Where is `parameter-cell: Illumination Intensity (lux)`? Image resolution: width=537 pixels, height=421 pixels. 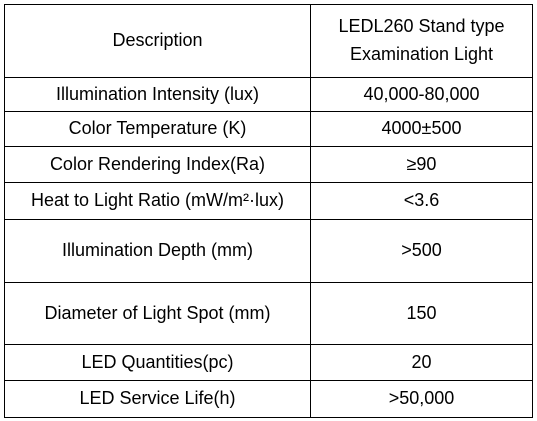 parameter-cell: Illumination Intensity (lux) is located at coordinates (157, 94).